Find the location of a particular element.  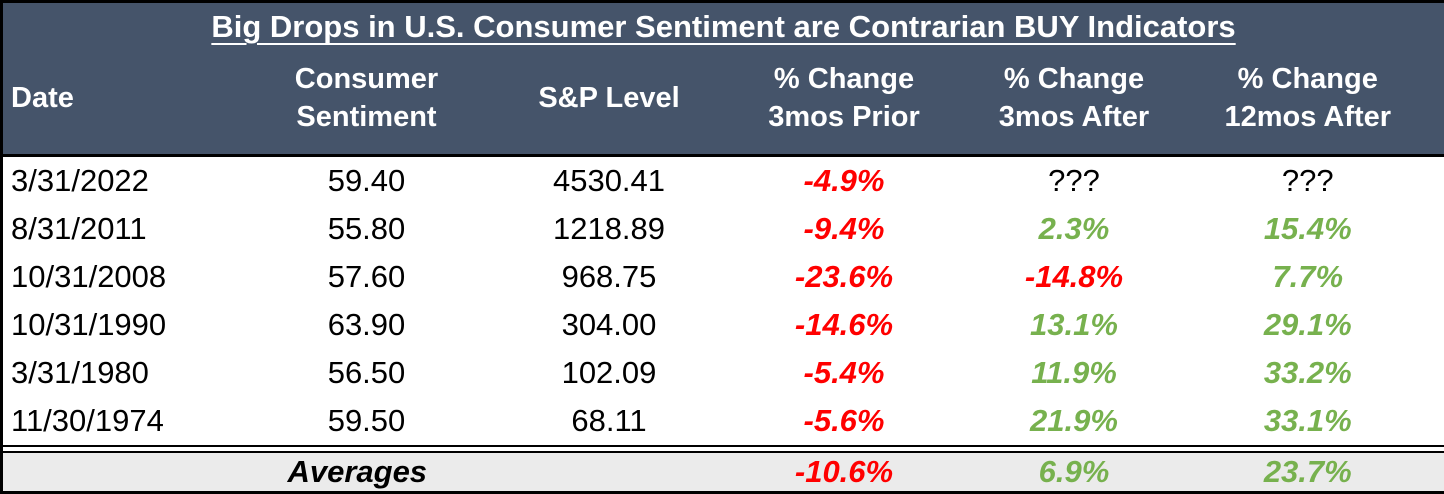

table-row: 11/30/1974 59.50 68.11 -5.6% 21.9% 33.1% is located at coordinates (723, 421).